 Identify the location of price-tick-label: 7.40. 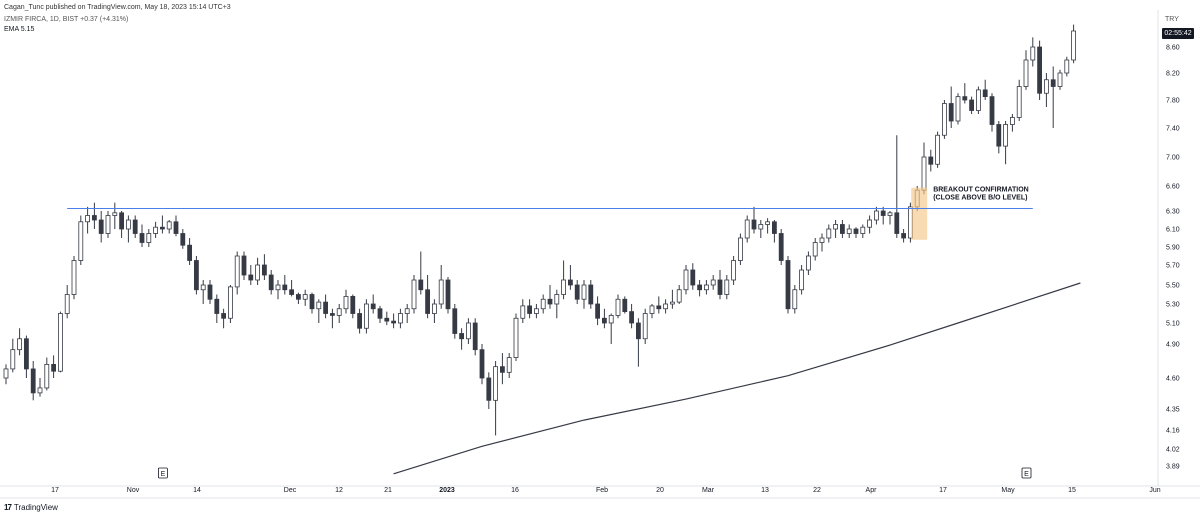
(1173, 129).